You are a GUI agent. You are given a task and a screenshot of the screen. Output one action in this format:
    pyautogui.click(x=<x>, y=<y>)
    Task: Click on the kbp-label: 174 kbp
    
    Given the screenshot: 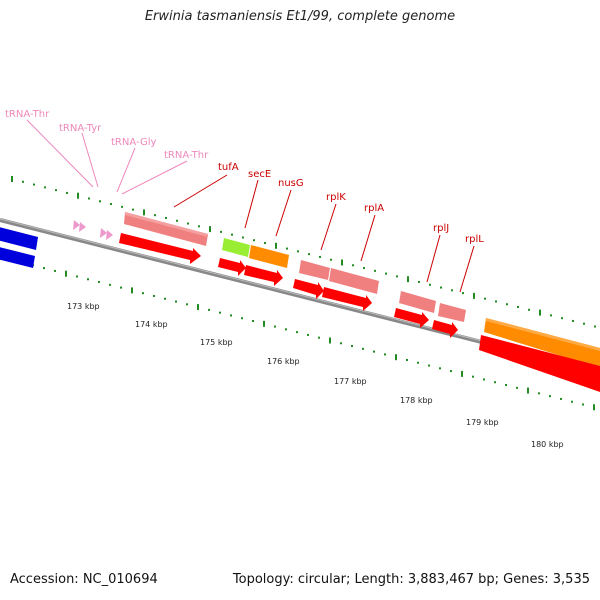 What is the action you would take?
    pyautogui.click(x=151, y=324)
    